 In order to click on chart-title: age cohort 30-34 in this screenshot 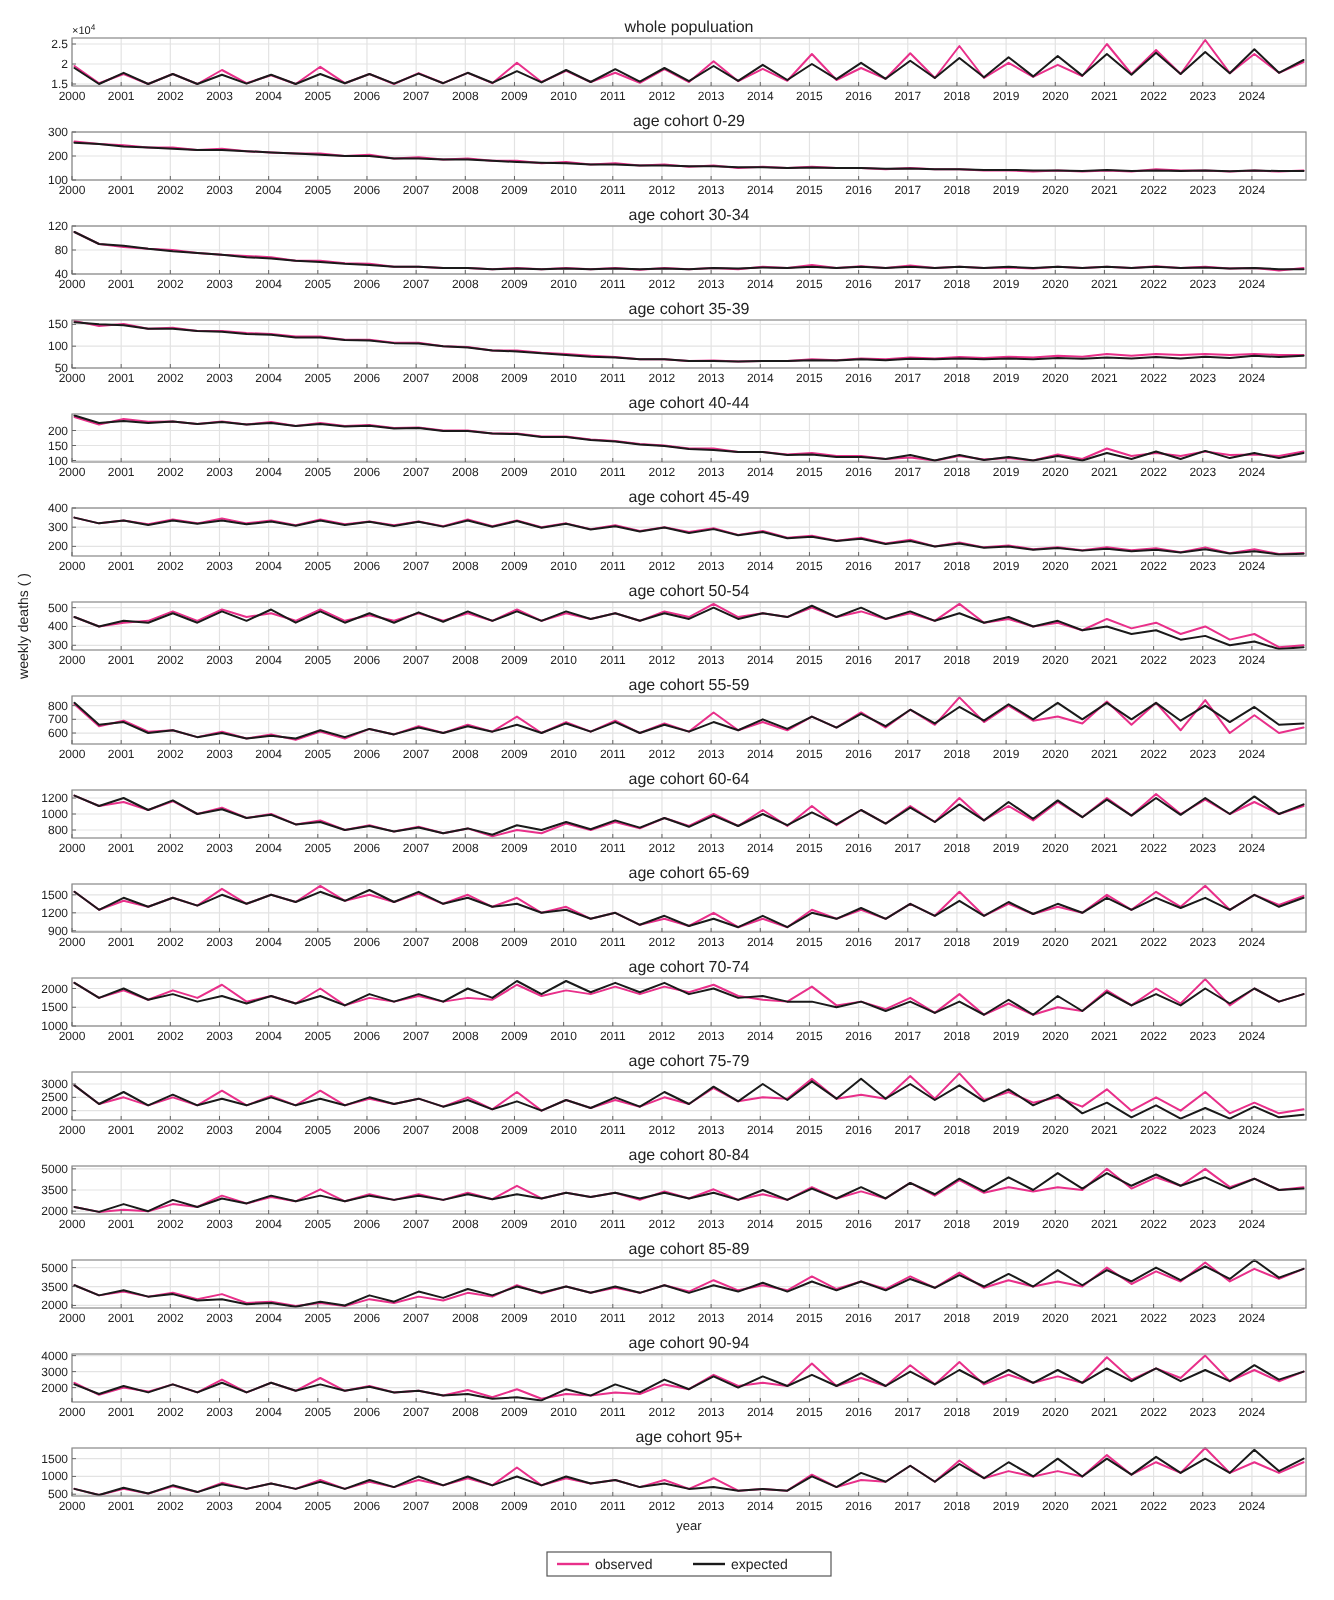, I will do `click(689, 215)`.